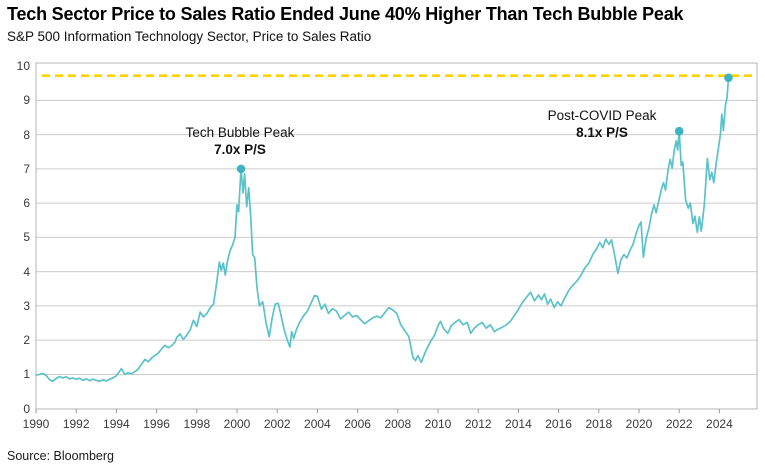 This screenshot has width=765, height=474. What do you see at coordinates (197, 424) in the screenshot?
I see `x-tick-label: 1998` at bounding box center [197, 424].